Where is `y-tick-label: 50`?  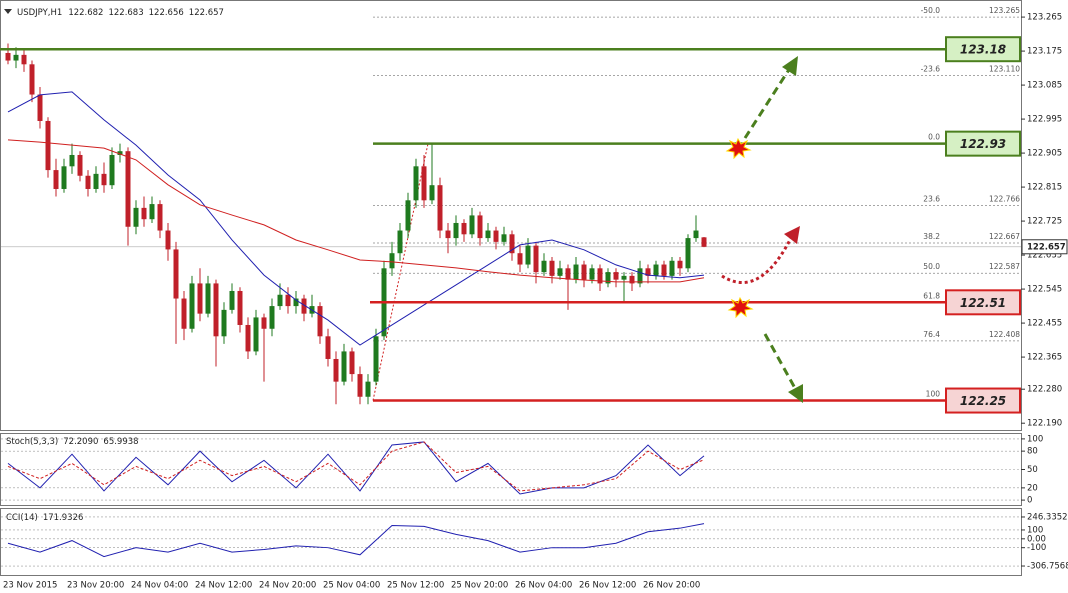
y-tick-label: 50 is located at coordinates (1032, 470).